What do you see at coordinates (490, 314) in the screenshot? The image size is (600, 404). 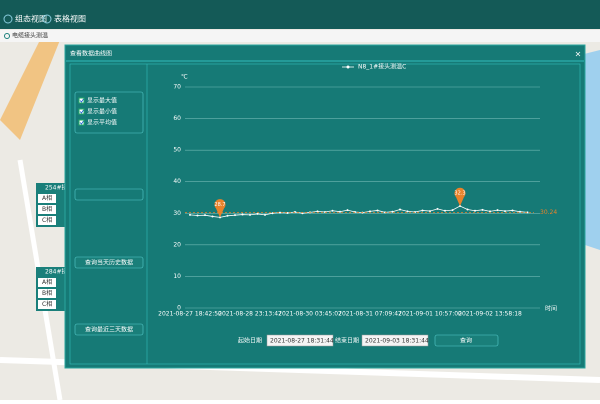 I see `x-tick-label: 2021-09-02 13:58:18` at bounding box center [490, 314].